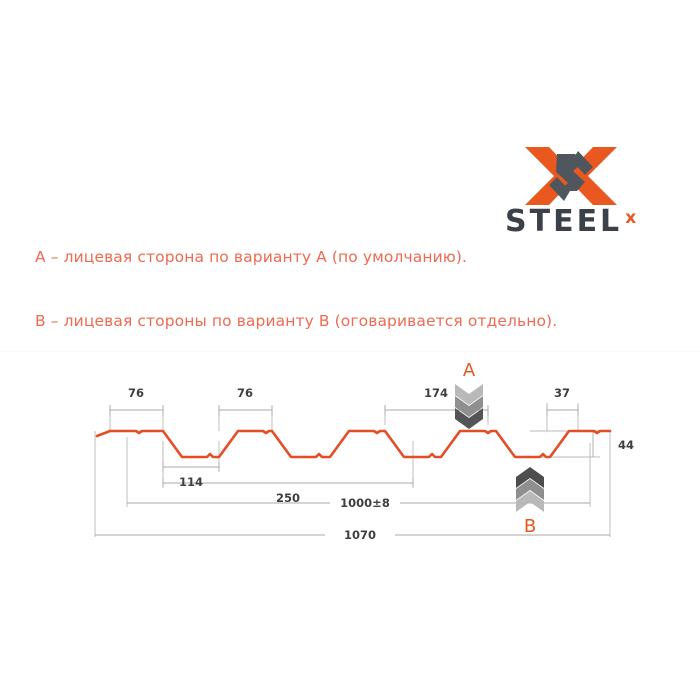 The height and width of the screenshot is (700, 700). I want to click on sheet-profile-polyline, so click(353, 444).